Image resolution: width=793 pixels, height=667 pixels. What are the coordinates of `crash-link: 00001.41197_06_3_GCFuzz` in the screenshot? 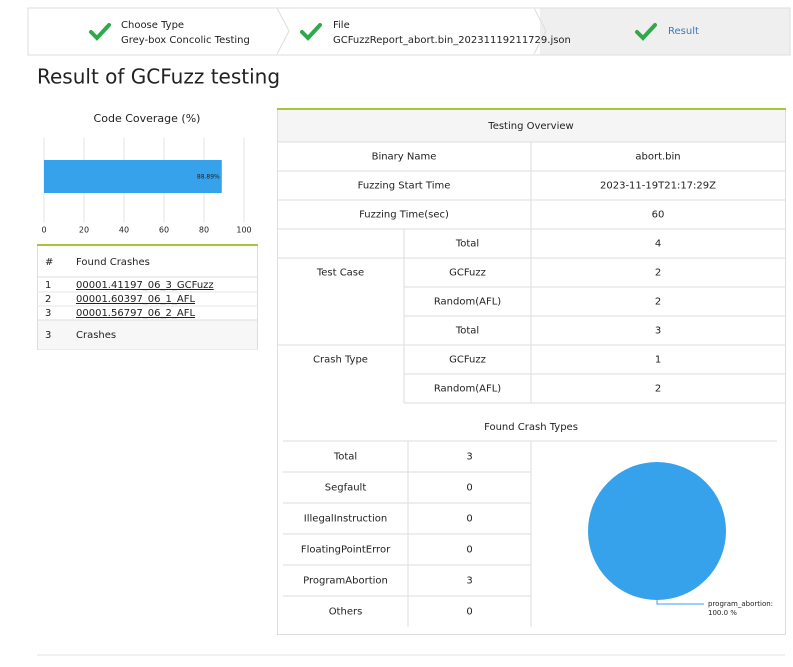 It's located at (145, 285).